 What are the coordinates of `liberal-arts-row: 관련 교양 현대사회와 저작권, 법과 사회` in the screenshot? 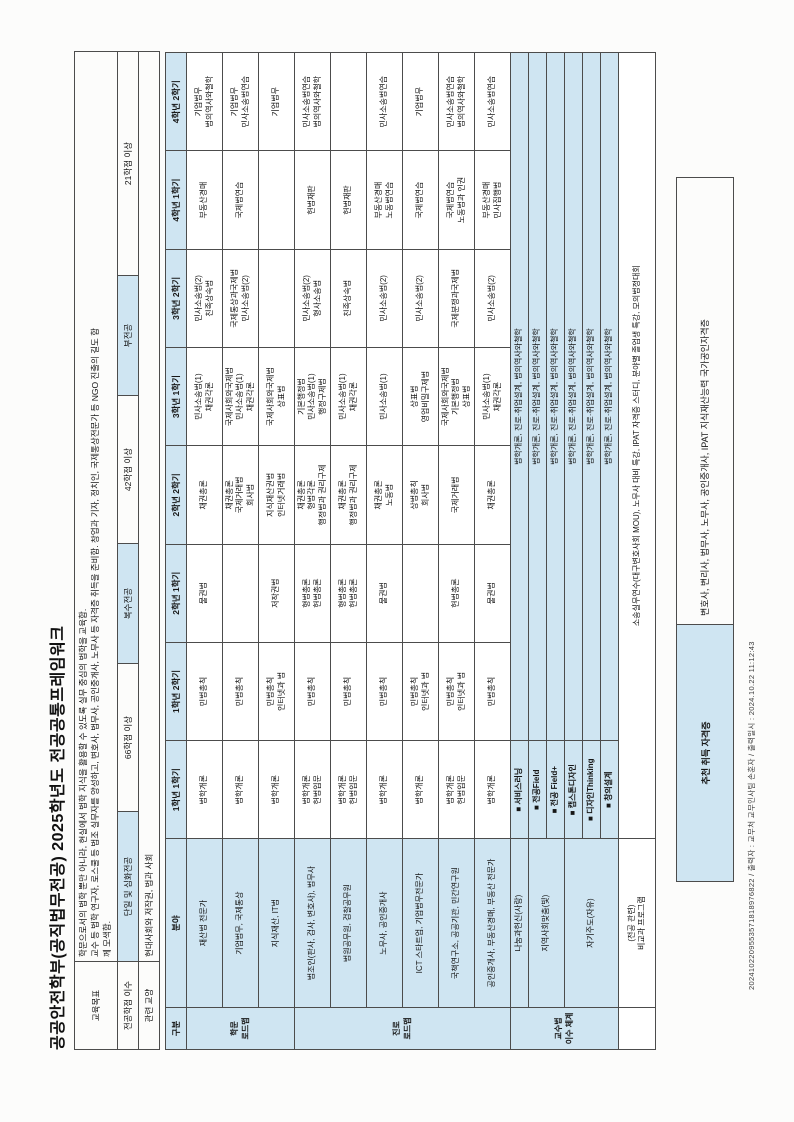 It's located at (149, 550).